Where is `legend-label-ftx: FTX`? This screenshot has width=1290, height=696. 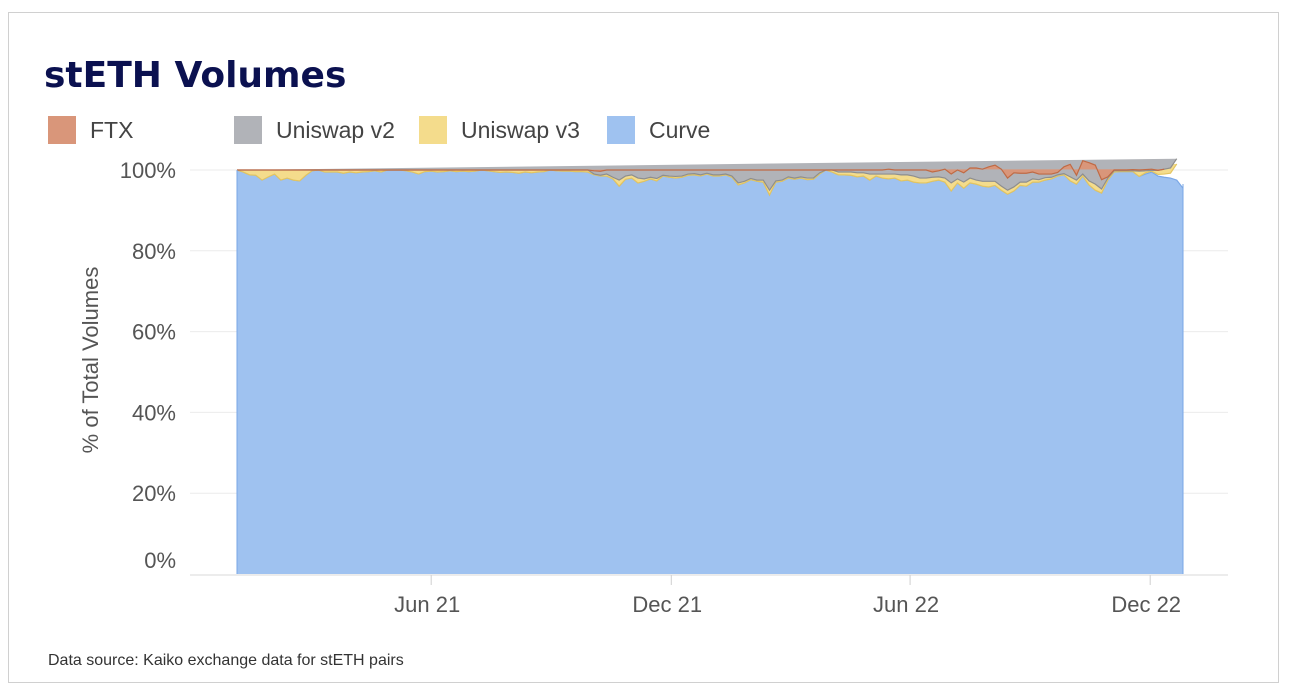
legend-label-ftx: FTX is located at coordinates (112, 129).